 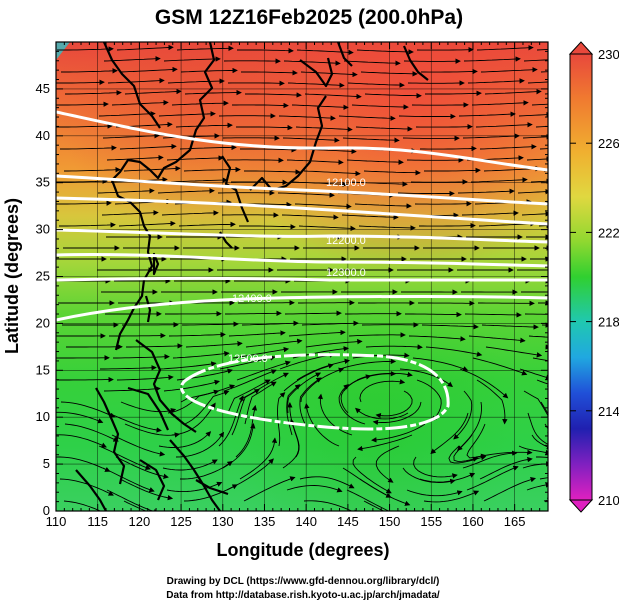 What do you see at coordinates (140, 521) in the screenshot?
I see `x-tick-label: 120` at bounding box center [140, 521].